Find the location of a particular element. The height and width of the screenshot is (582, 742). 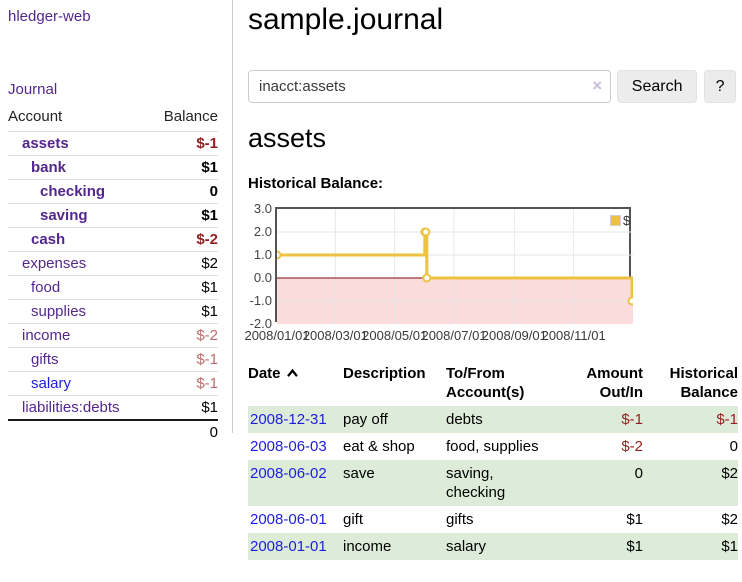

account-balance: 0 is located at coordinates (183, 191).